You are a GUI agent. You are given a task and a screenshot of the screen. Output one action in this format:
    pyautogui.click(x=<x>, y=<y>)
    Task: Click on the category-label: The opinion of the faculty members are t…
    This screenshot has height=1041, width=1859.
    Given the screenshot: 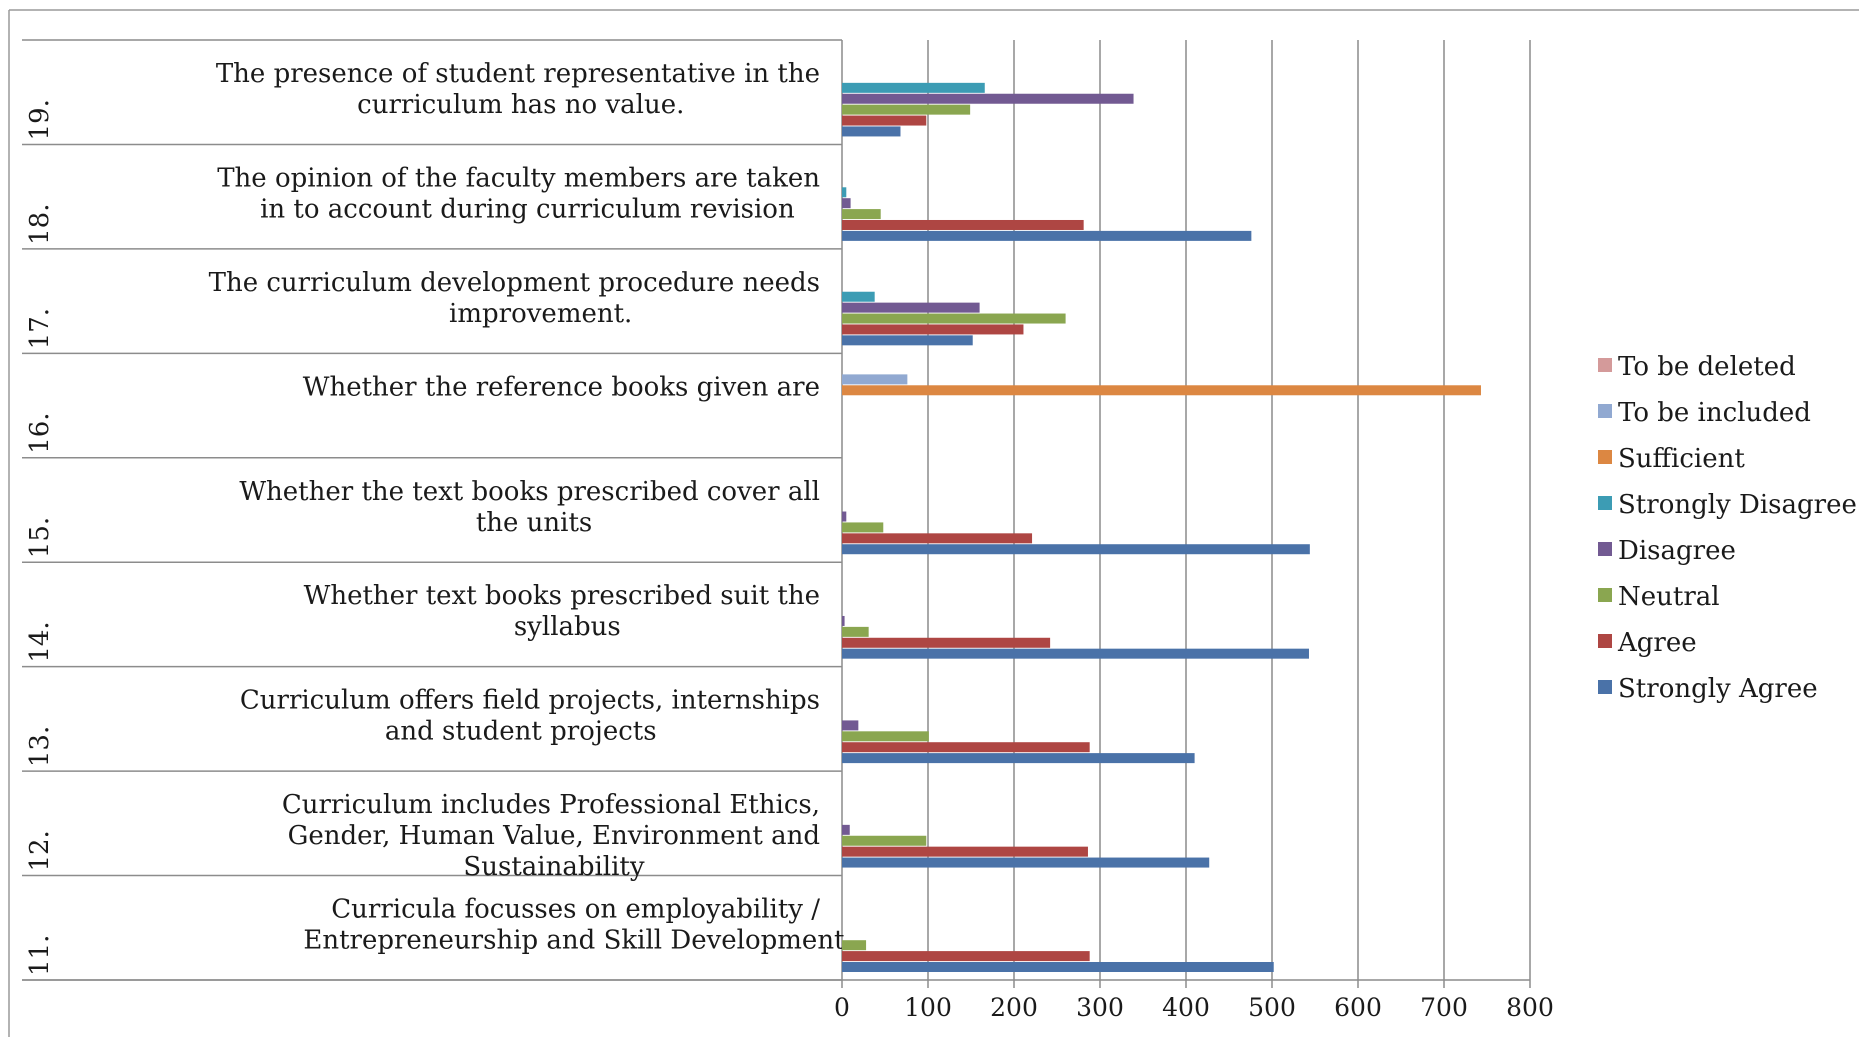 What is the action you would take?
    pyautogui.click(x=518, y=178)
    